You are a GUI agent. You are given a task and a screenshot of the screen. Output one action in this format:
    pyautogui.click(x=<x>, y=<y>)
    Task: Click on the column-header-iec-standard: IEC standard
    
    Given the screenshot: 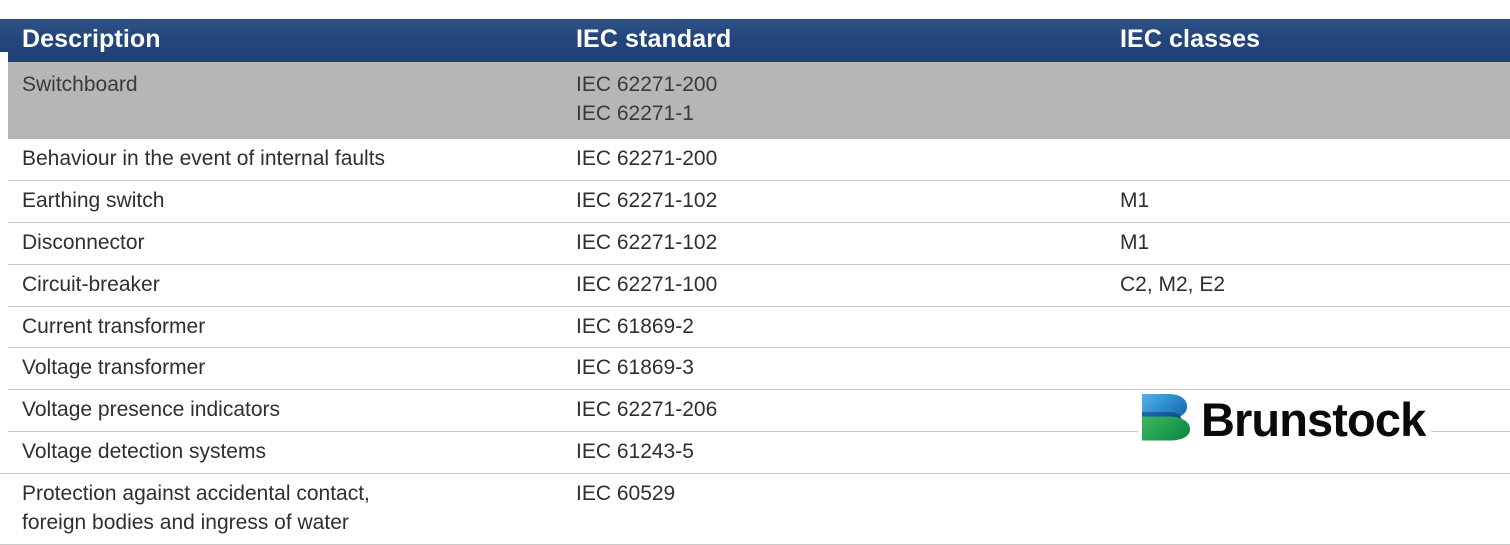 What is the action you would take?
    pyautogui.click(x=831, y=40)
    